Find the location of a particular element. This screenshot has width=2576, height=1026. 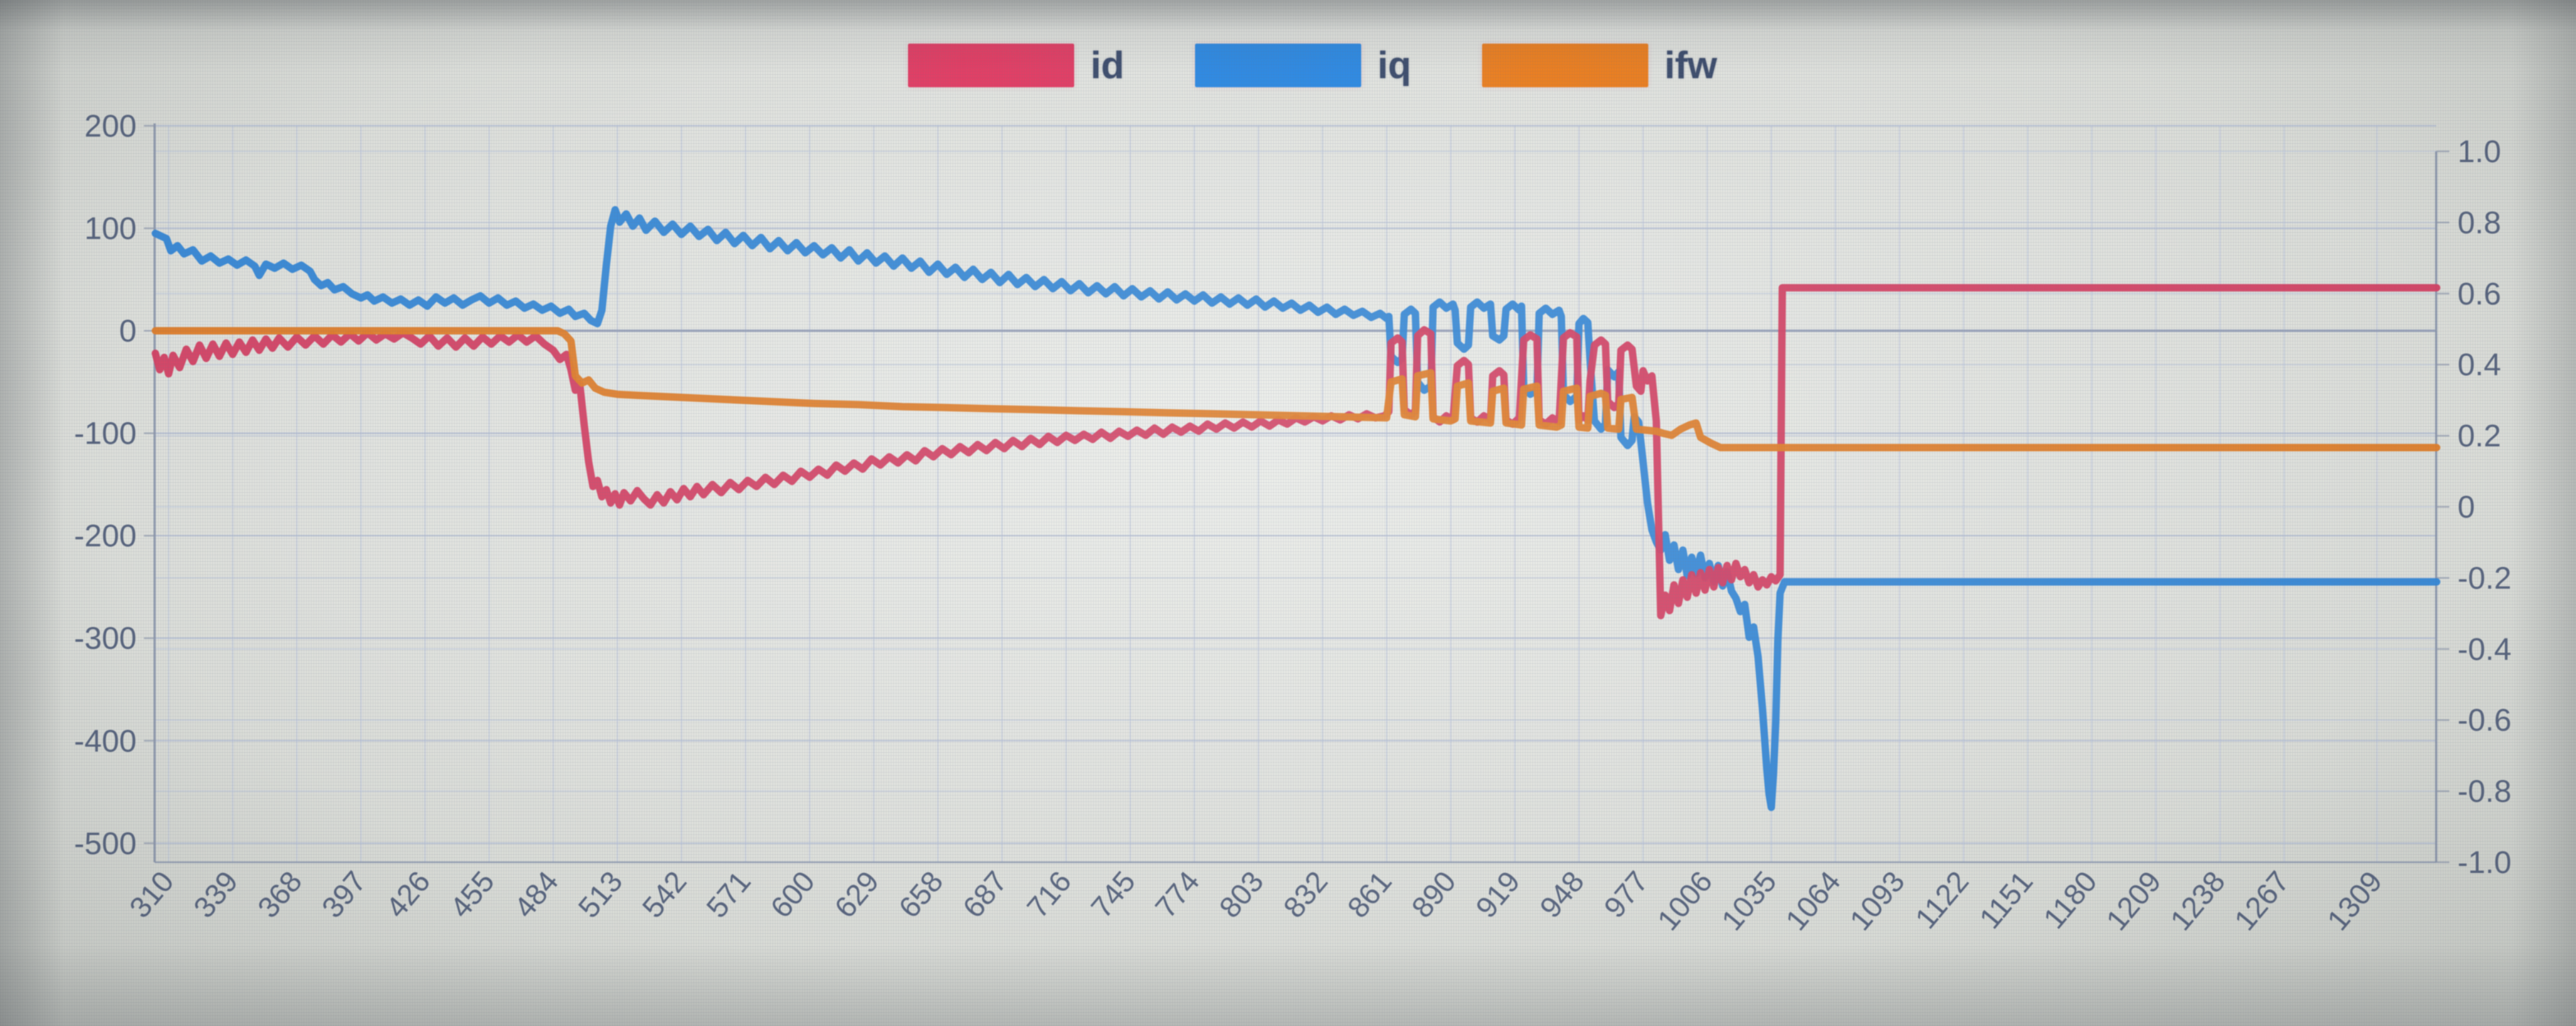

x-tick-label: 513 is located at coordinates (600, 894).